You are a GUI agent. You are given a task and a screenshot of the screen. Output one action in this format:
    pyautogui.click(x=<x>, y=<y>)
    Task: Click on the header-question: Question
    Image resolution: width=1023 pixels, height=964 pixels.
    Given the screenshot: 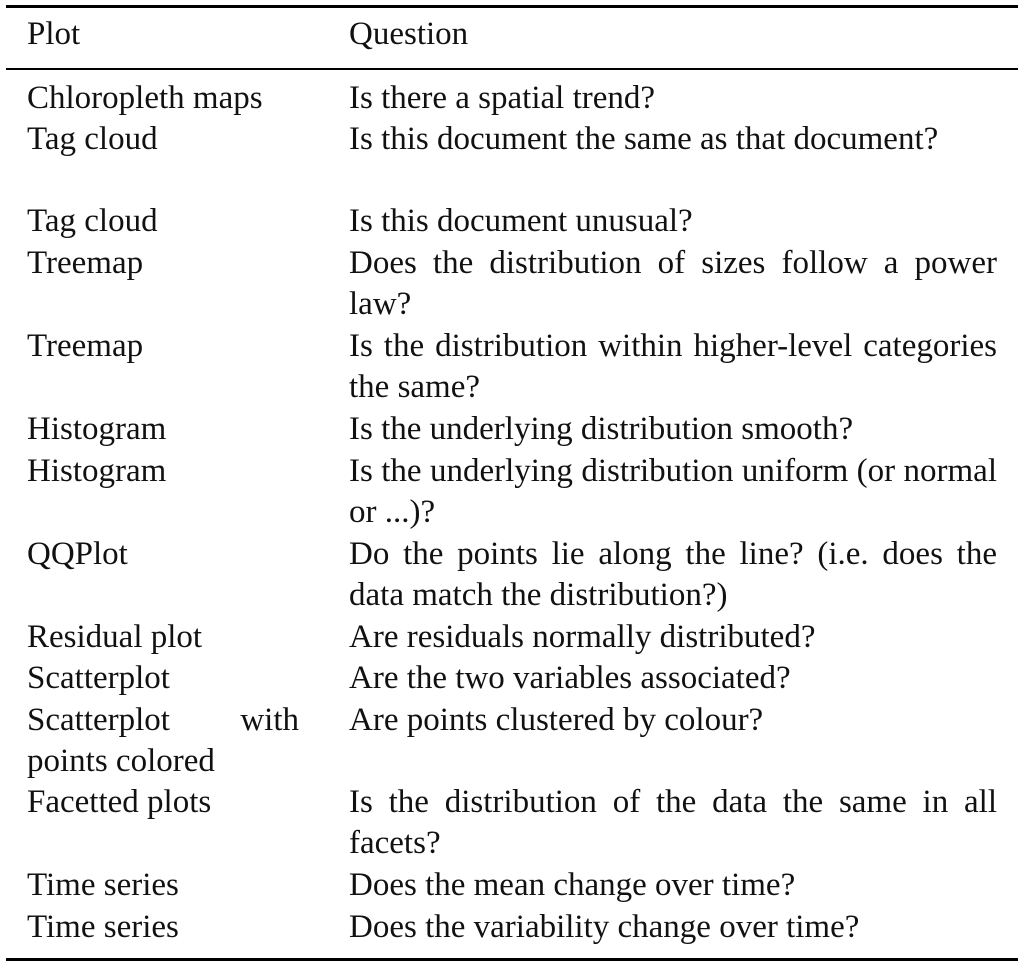 What is the action you would take?
    pyautogui.click(x=409, y=34)
    